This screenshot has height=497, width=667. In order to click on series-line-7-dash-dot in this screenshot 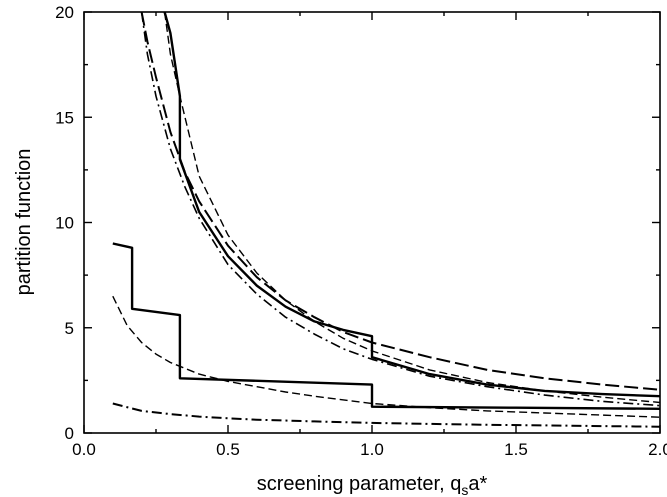, I will do `click(386, 415)`.